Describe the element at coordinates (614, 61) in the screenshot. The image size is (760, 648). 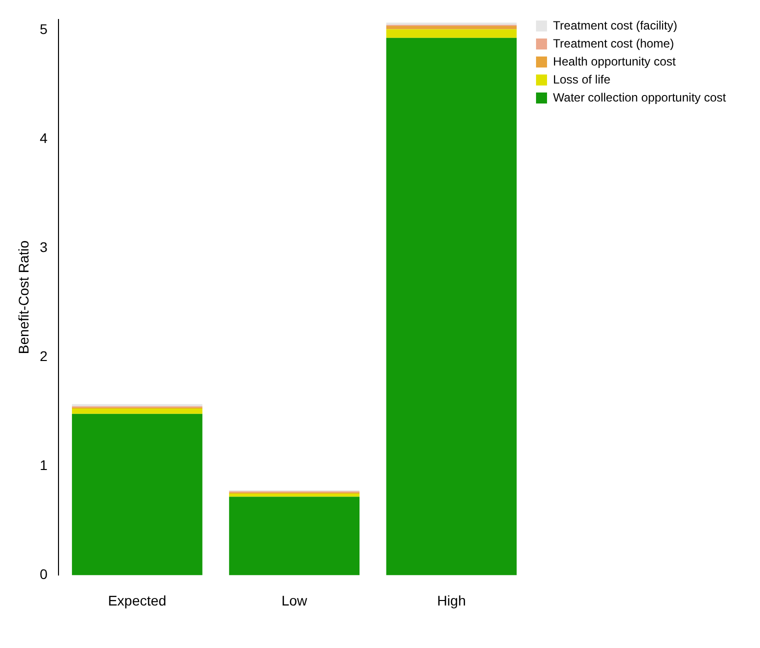
I see `legend-label: Health opportunity cost` at that location.